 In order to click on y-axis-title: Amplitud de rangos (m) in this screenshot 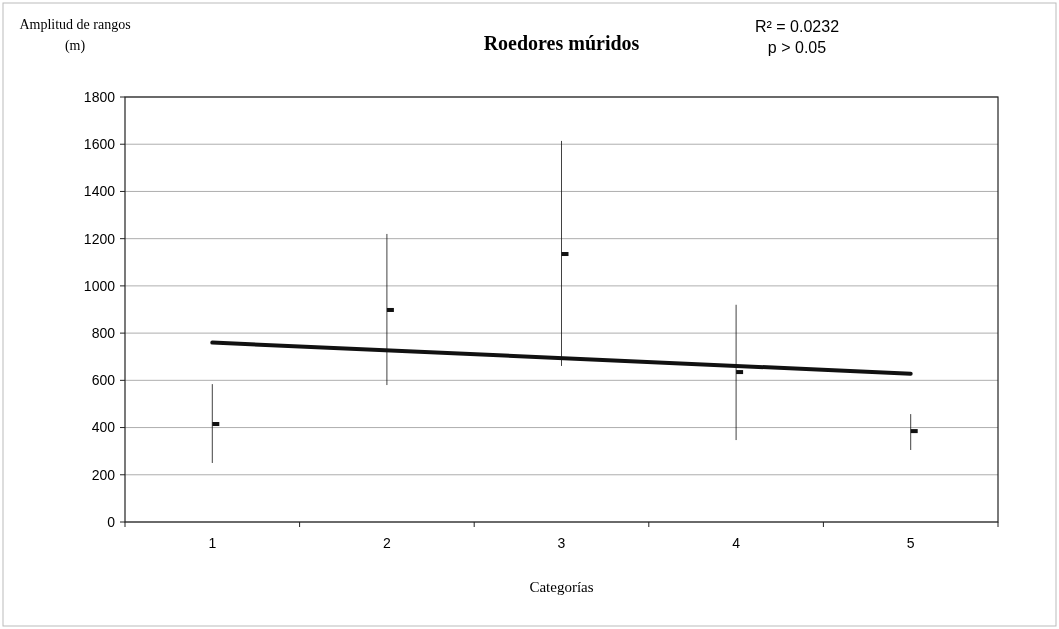, I will do `click(75, 35)`.